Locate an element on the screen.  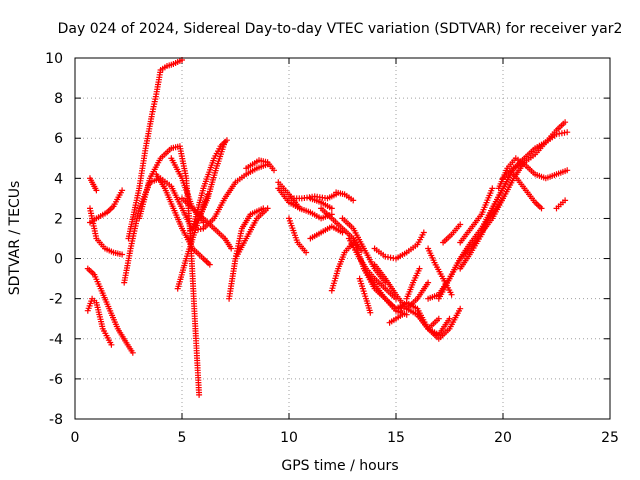
x-tick-label: 15 is located at coordinates (396, 438).